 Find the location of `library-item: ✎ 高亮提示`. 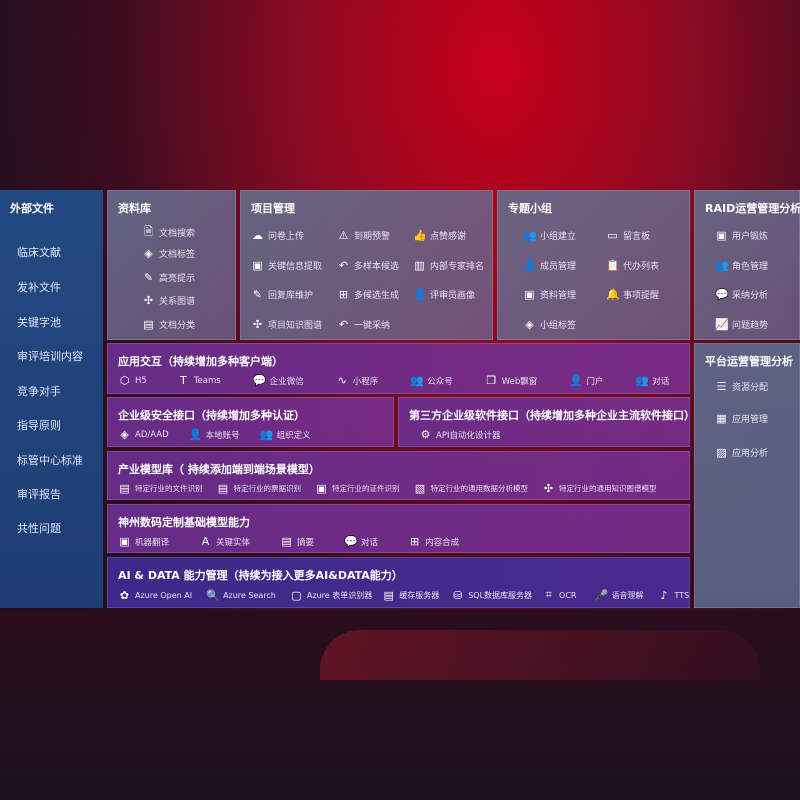

library-item: ✎ 高亮提示 is located at coordinates (168, 277).